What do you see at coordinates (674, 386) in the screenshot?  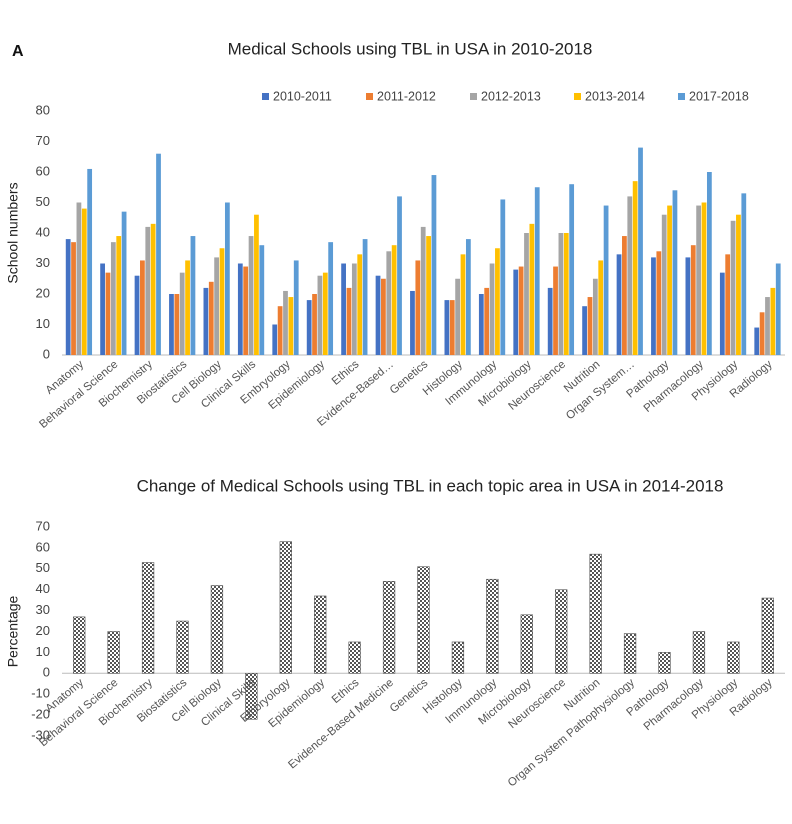 I see `x-tick-label: Pharmacology` at bounding box center [674, 386].